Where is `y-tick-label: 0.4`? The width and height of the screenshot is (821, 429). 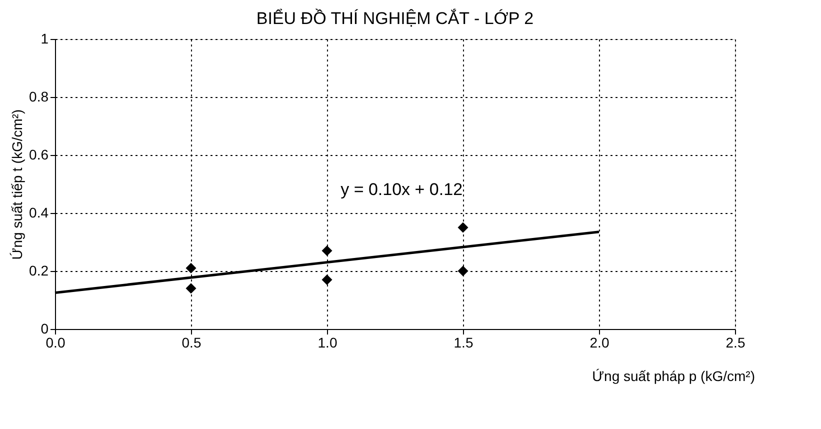
y-tick-label: 0.4 is located at coordinates (39, 212).